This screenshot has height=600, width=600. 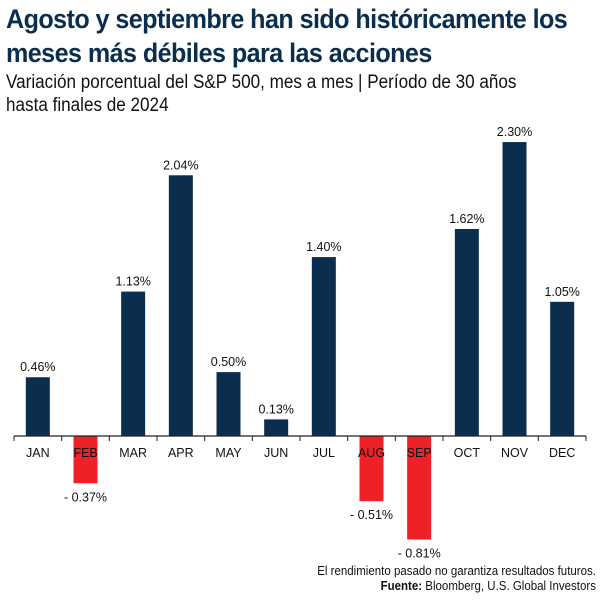 What do you see at coordinates (276, 427) in the screenshot?
I see `bar-jun` at bounding box center [276, 427].